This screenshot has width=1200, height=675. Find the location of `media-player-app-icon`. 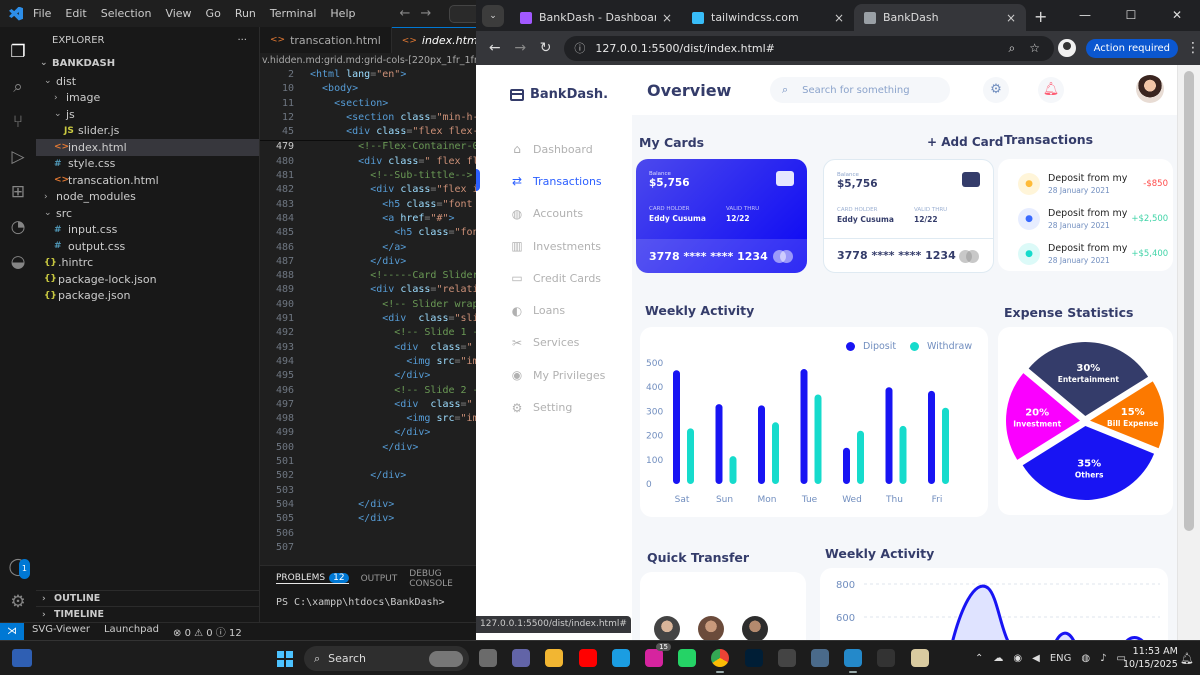

media-player-app-icon is located at coordinates (919, 658).